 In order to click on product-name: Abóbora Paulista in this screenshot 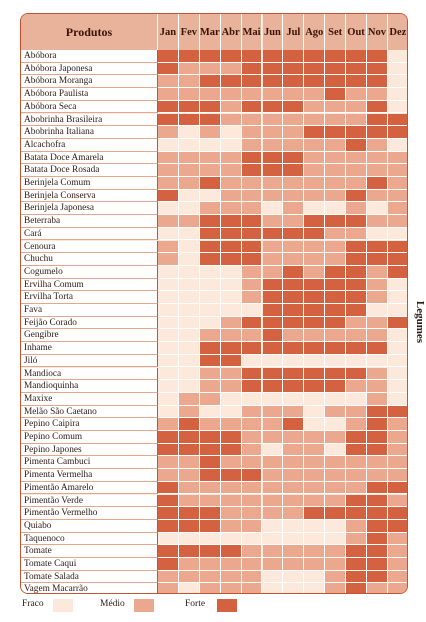, I will do `click(89, 94)`.